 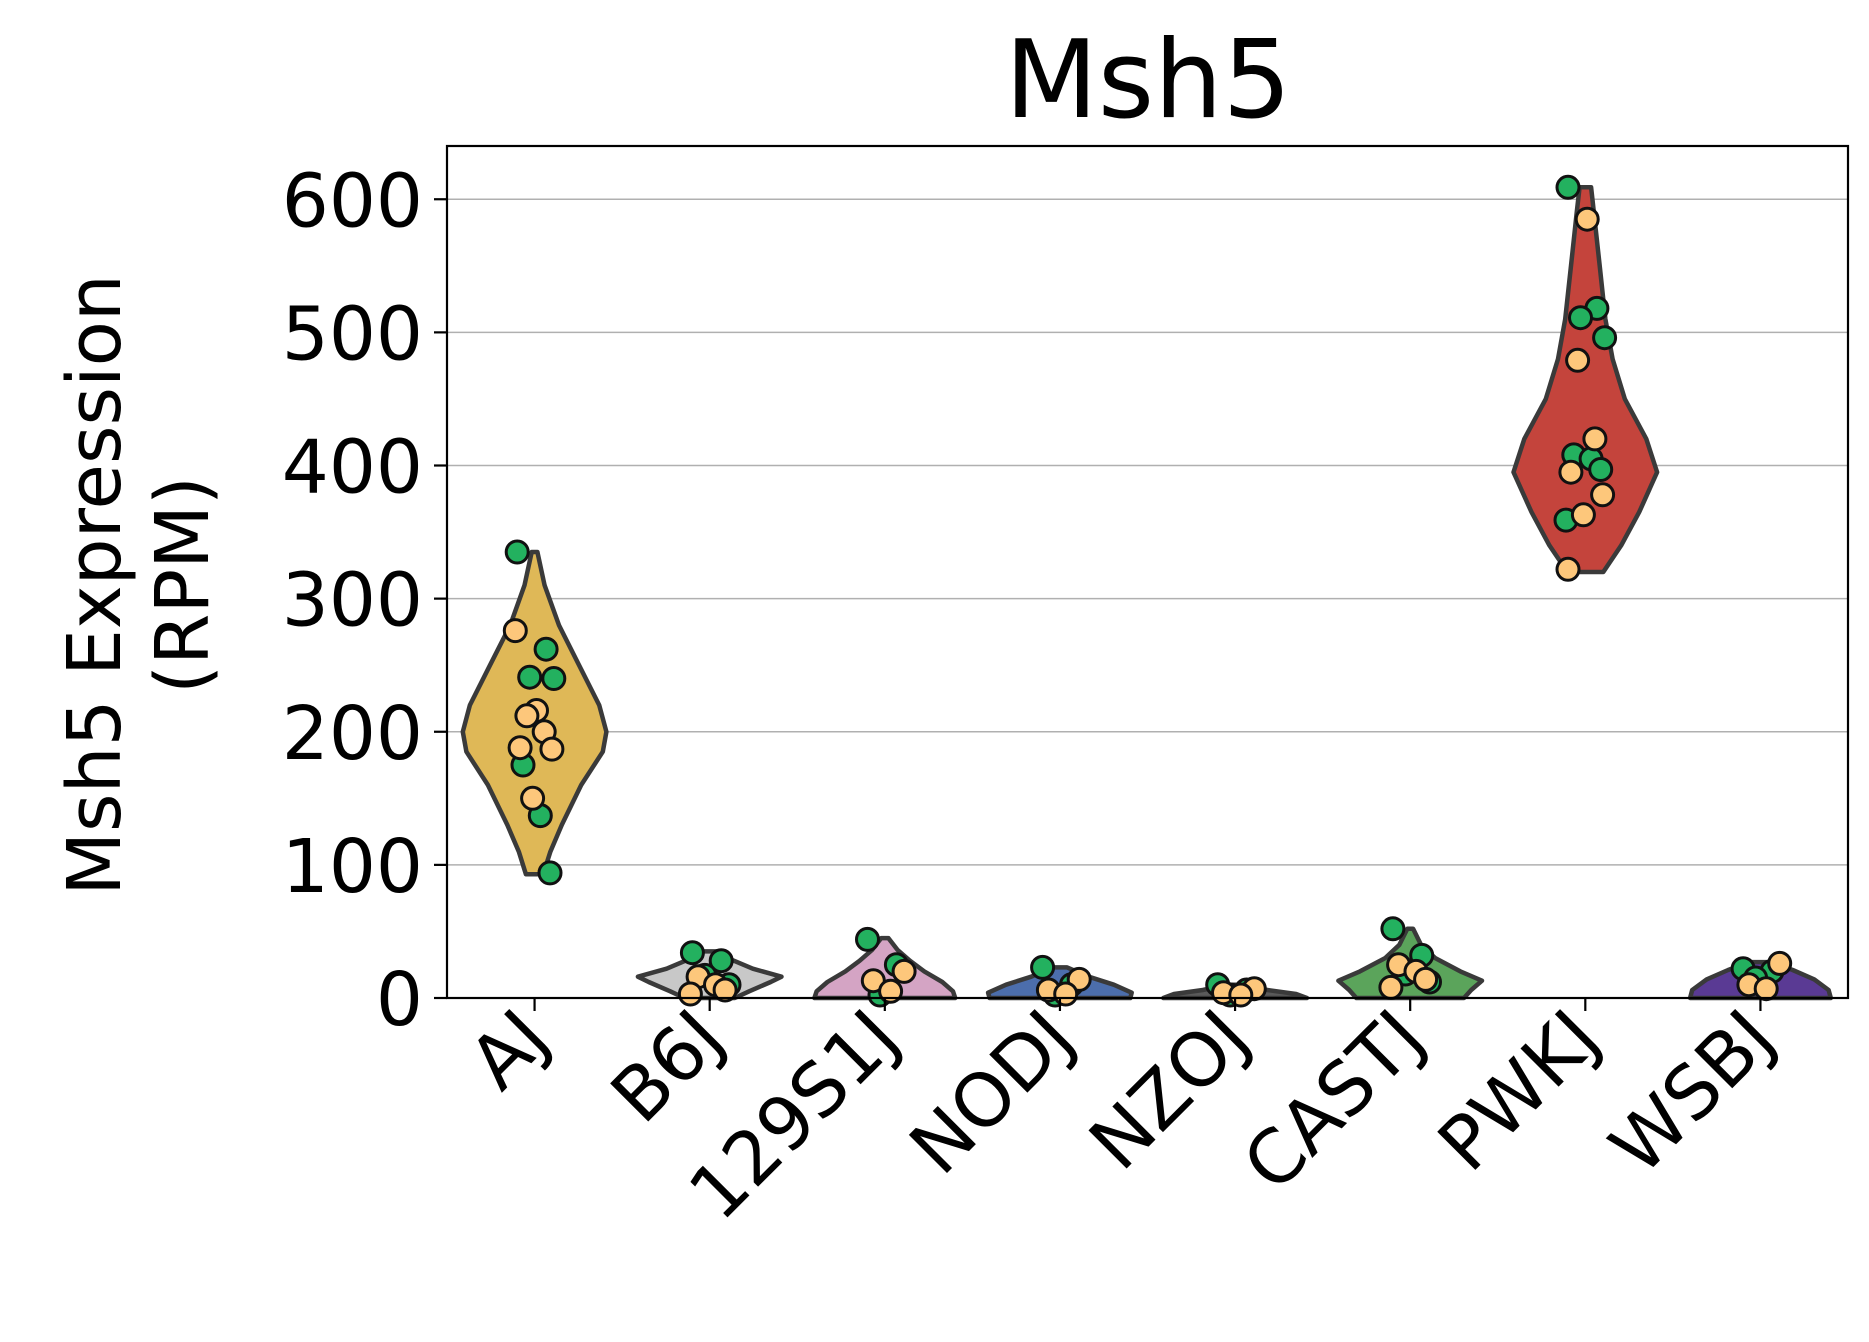 I want to click on x-tick-label-castj: CASTJ, so click(x=1334, y=1101).